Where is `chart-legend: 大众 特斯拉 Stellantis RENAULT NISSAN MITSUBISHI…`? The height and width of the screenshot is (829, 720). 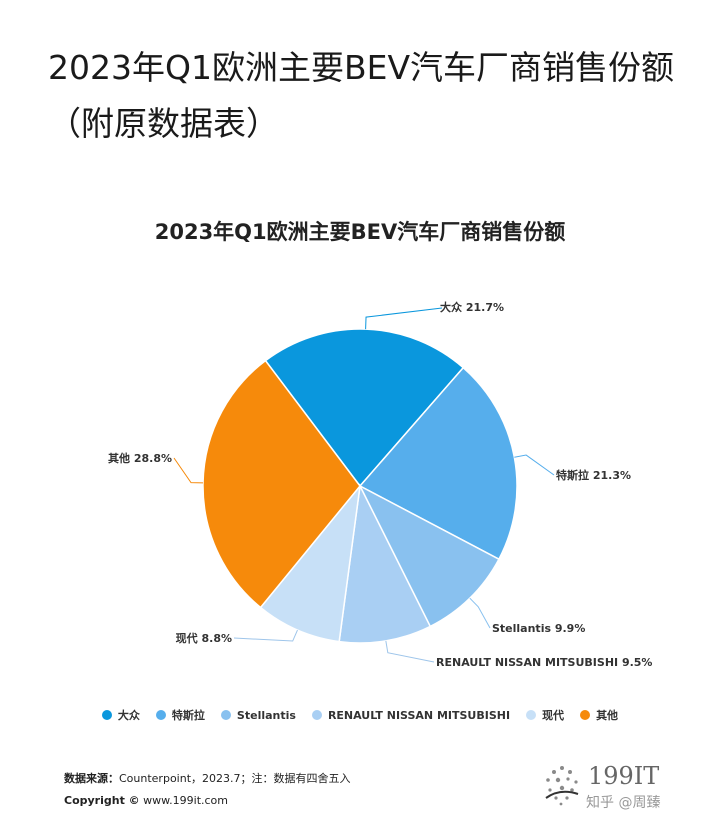
chart-legend: 大众 特斯拉 Stellantis RENAULT NISSAN MITSUBISHI… is located at coordinates (360, 715).